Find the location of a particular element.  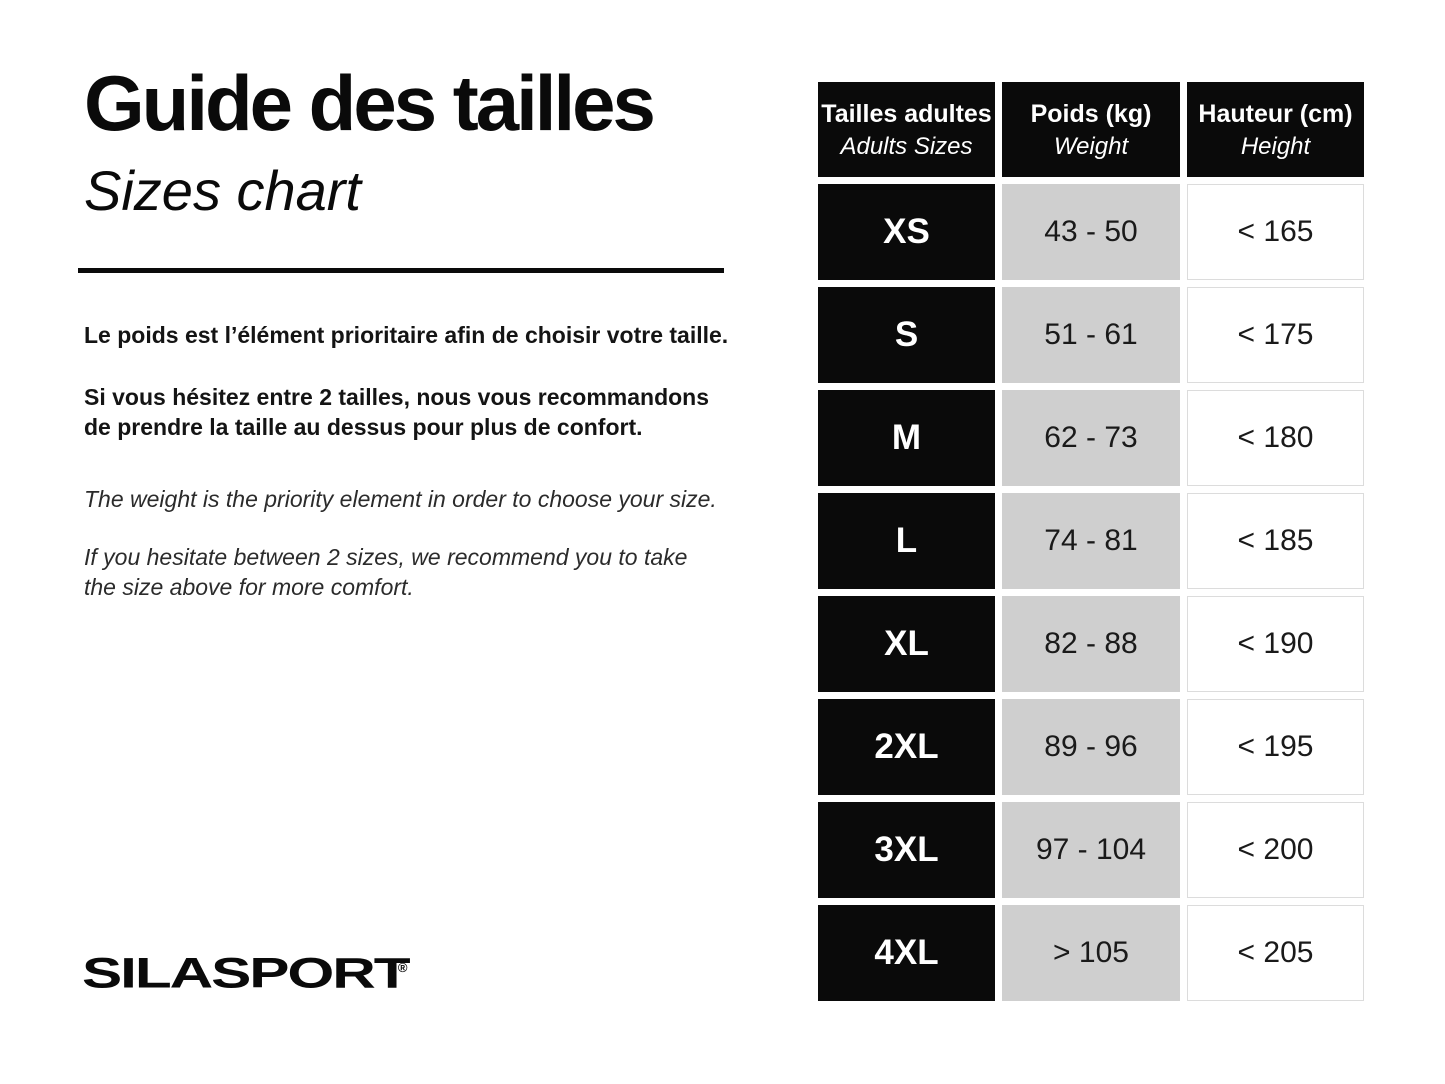

height-limit-cell: < 190 is located at coordinates (1275, 644).